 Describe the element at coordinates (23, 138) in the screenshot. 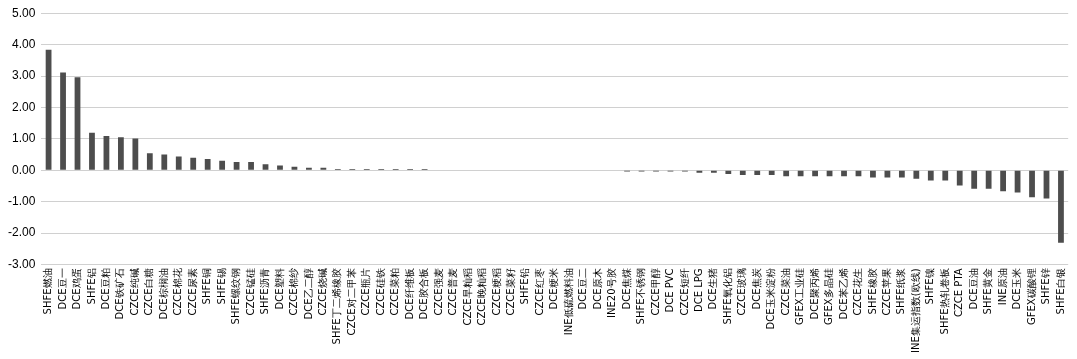

I see `y-tick-label: 1.00` at that location.